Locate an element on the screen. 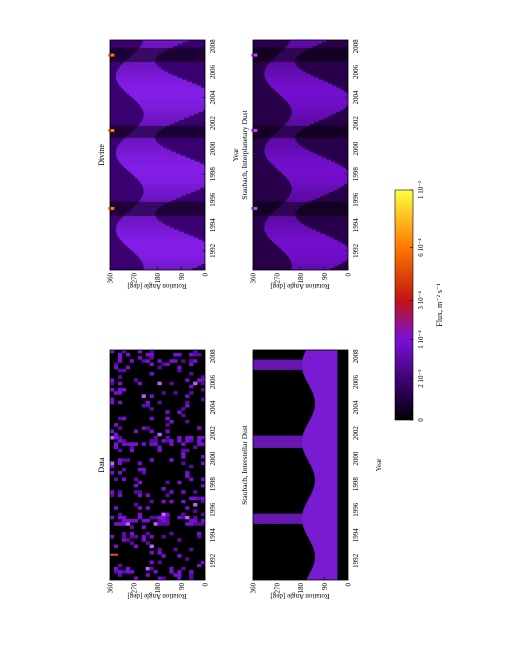 This screenshot has width=510, height=660. x-tick-label: 1998 is located at coordinates (213, 174).